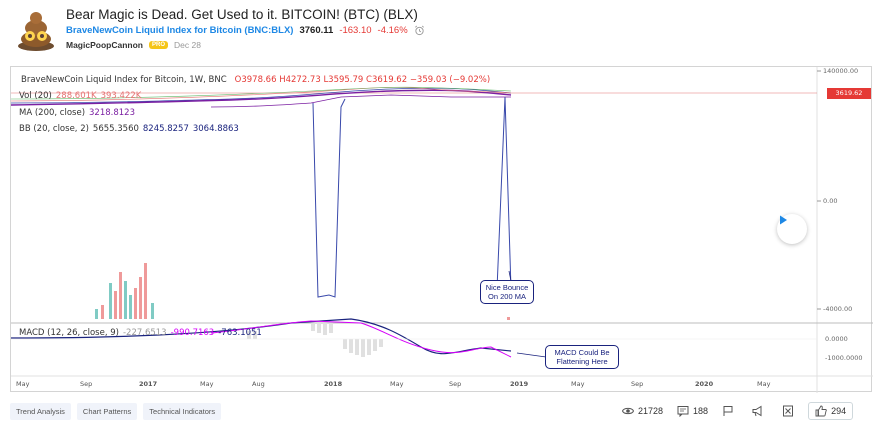  I want to click on note-macd: MACD Could Be Flattening Here, so click(582, 357).